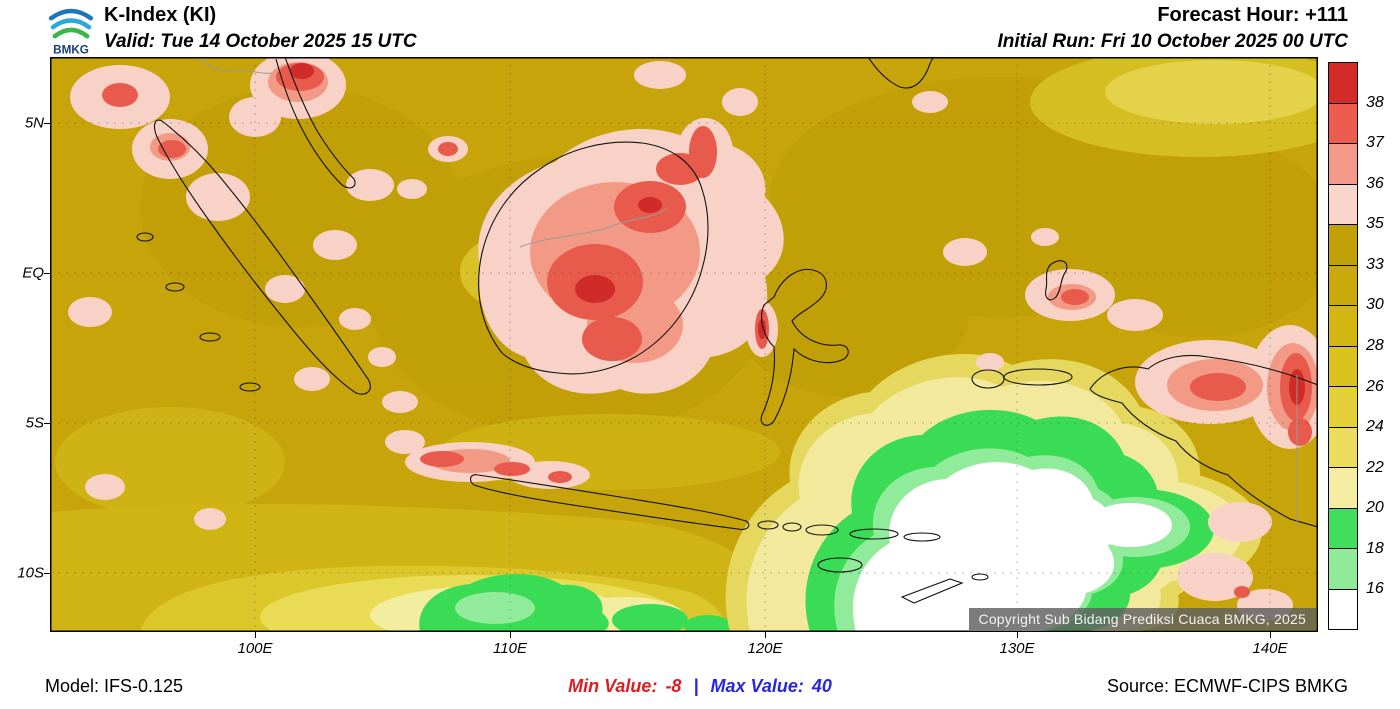 The image size is (1400, 709). What do you see at coordinates (1375, 102) in the screenshot?
I see `colorbar-label: 38` at bounding box center [1375, 102].